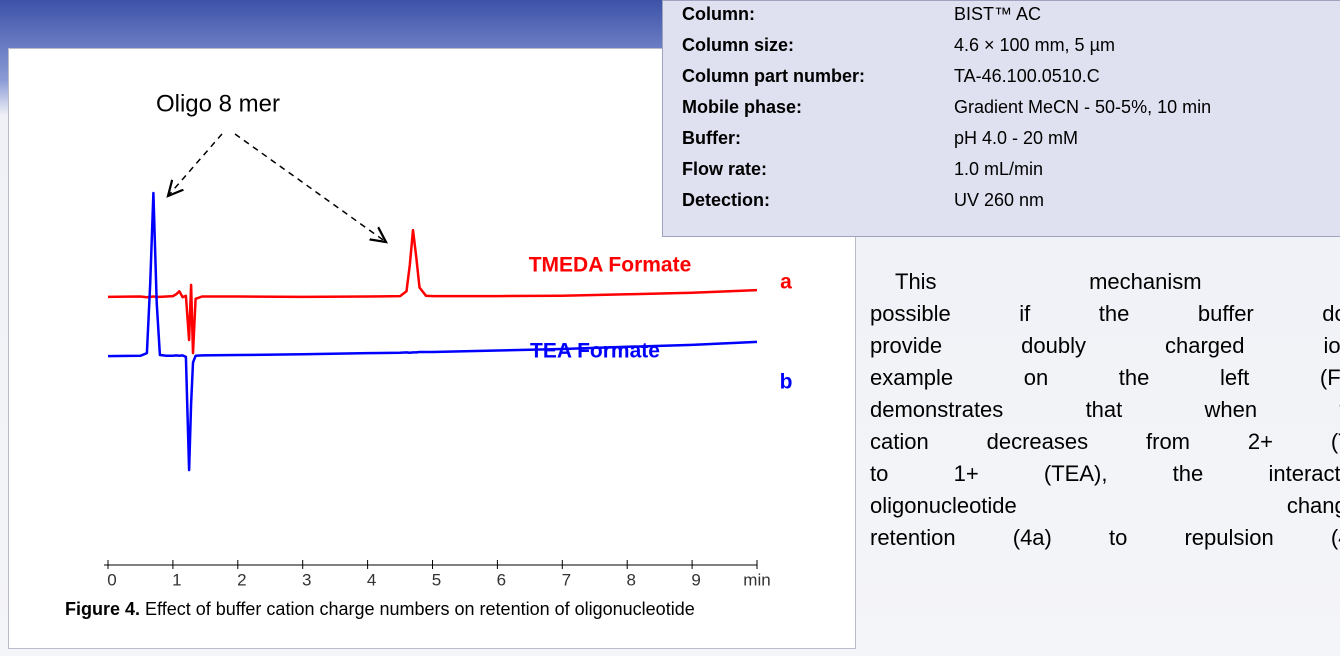 The height and width of the screenshot is (656, 1340). What do you see at coordinates (306, 579) in the screenshot?
I see `x-tick-label: 3` at bounding box center [306, 579].